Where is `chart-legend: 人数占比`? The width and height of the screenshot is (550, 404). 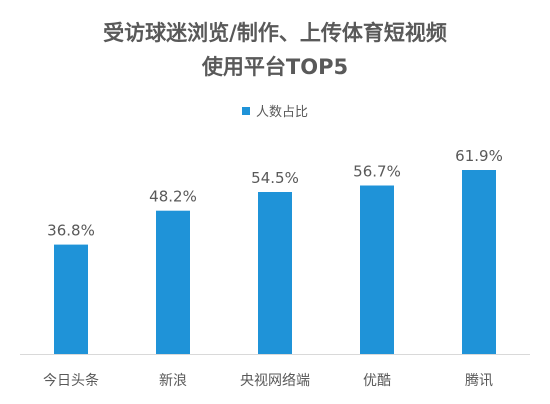
chart-legend: 人数占比 is located at coordinates (275, 113).